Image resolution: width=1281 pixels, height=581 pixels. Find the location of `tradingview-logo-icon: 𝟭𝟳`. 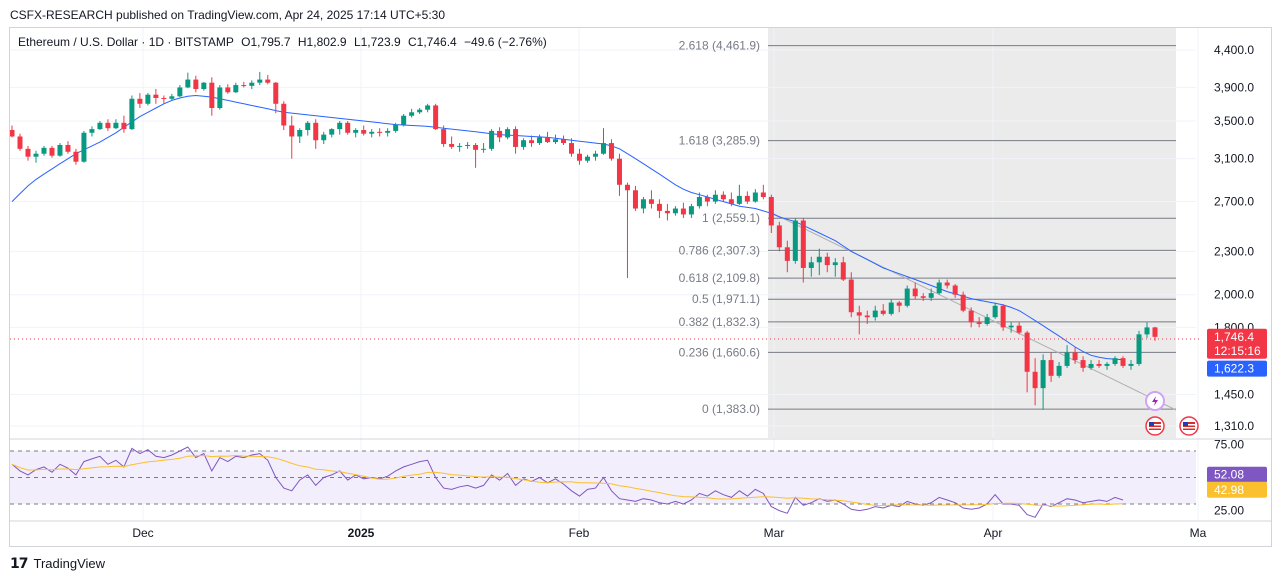

tradingview-logo-icon: 𝟭𝟳 is located at coordinates (19, 563).